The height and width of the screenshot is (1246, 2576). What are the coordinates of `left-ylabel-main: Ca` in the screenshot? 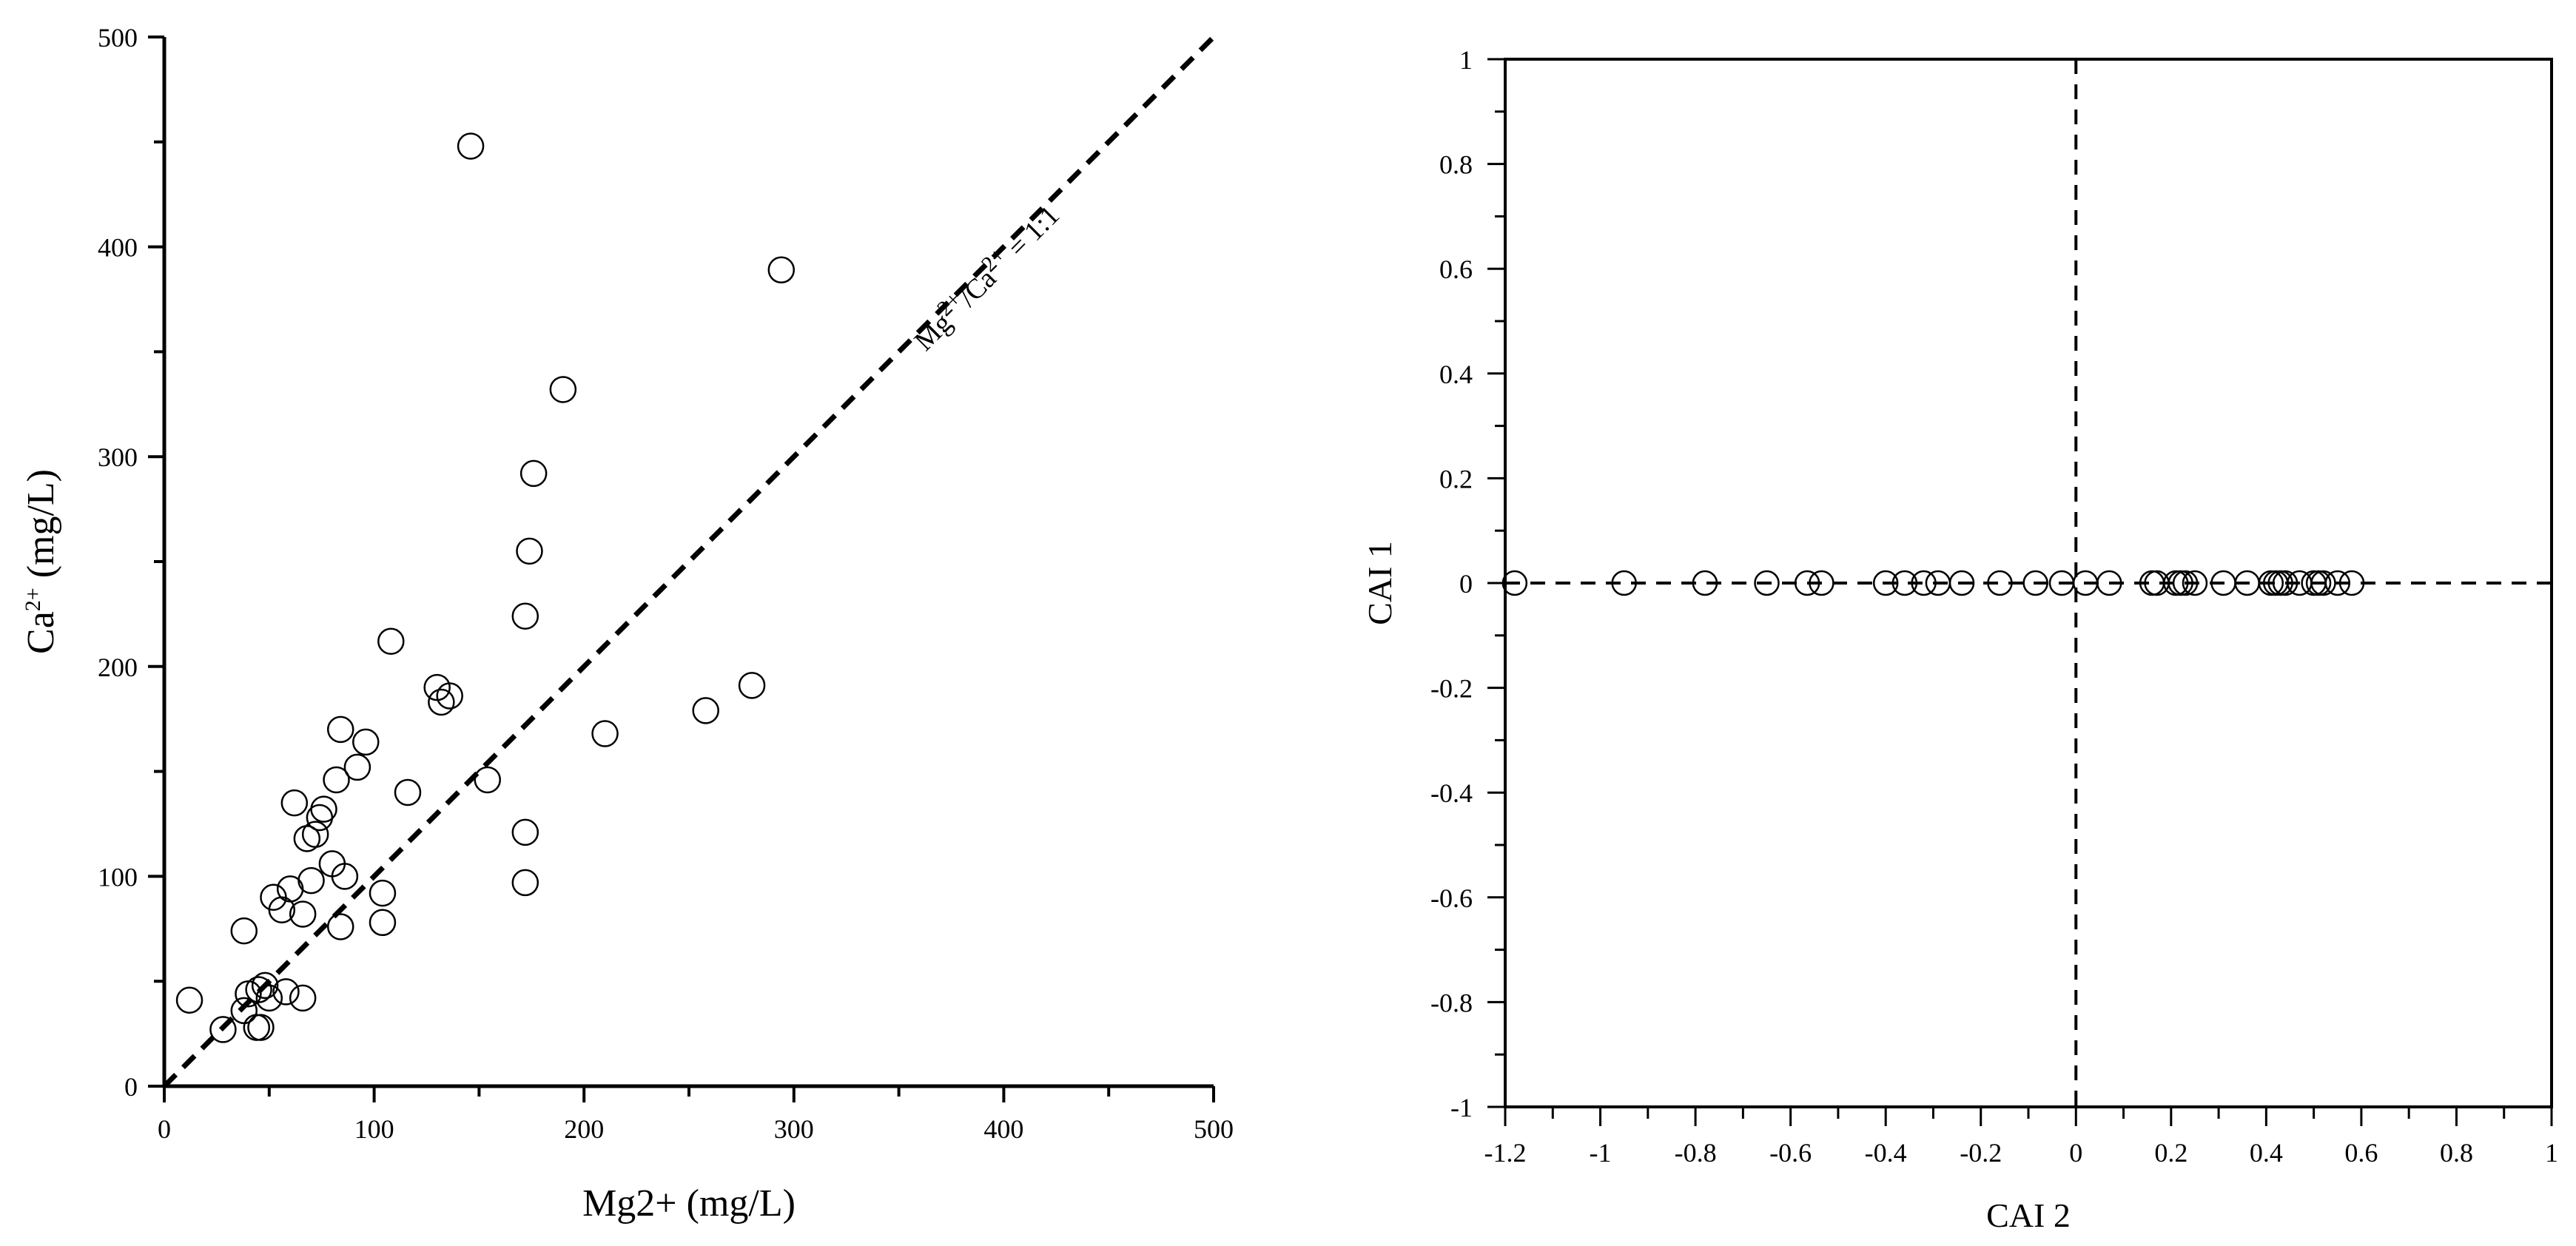 It's located at (41, 632).